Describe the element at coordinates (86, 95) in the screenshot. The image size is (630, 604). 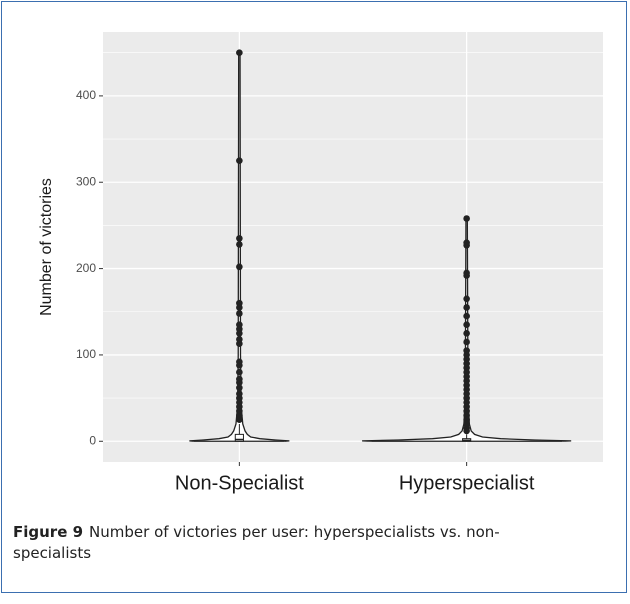
I see `y-tick-label: 400` at that location.